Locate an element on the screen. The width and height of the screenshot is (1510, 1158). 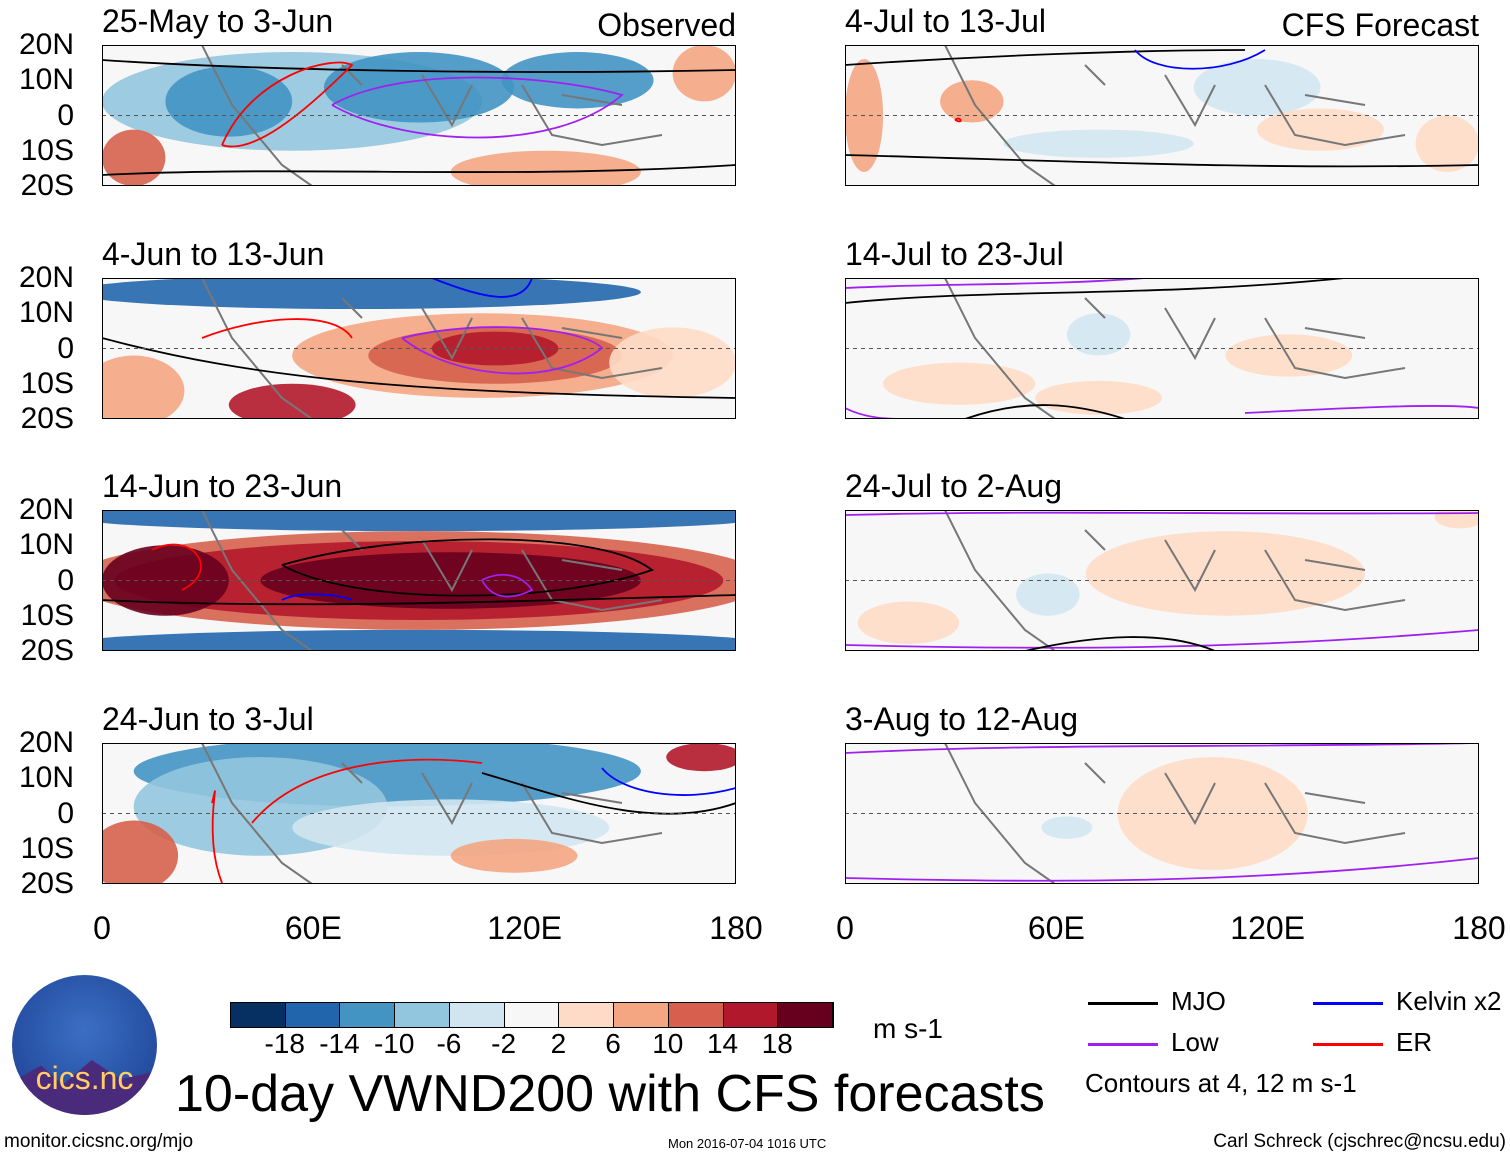
x-tick-label: 60E is located at coordinates (1056, 928).